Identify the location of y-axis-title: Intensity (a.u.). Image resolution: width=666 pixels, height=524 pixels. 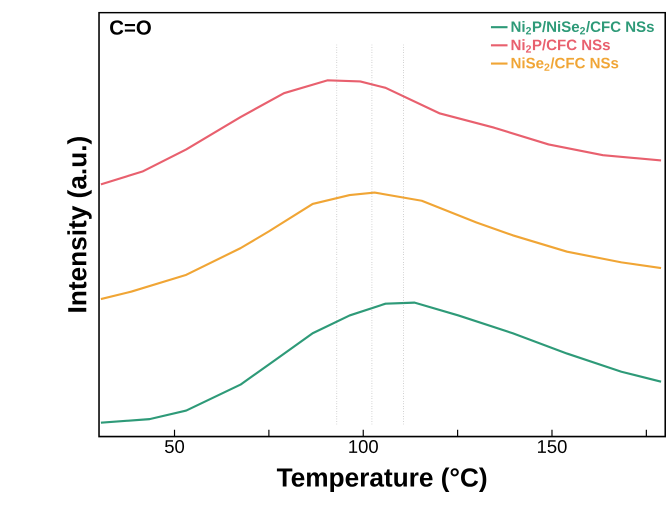
(79, 224).